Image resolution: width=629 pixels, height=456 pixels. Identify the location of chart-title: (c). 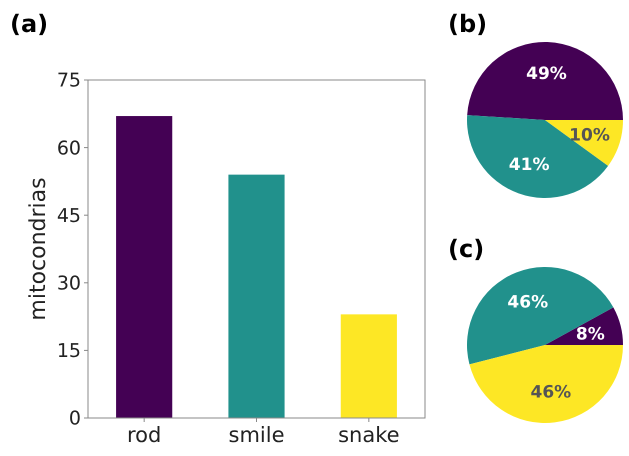
(466, 249).